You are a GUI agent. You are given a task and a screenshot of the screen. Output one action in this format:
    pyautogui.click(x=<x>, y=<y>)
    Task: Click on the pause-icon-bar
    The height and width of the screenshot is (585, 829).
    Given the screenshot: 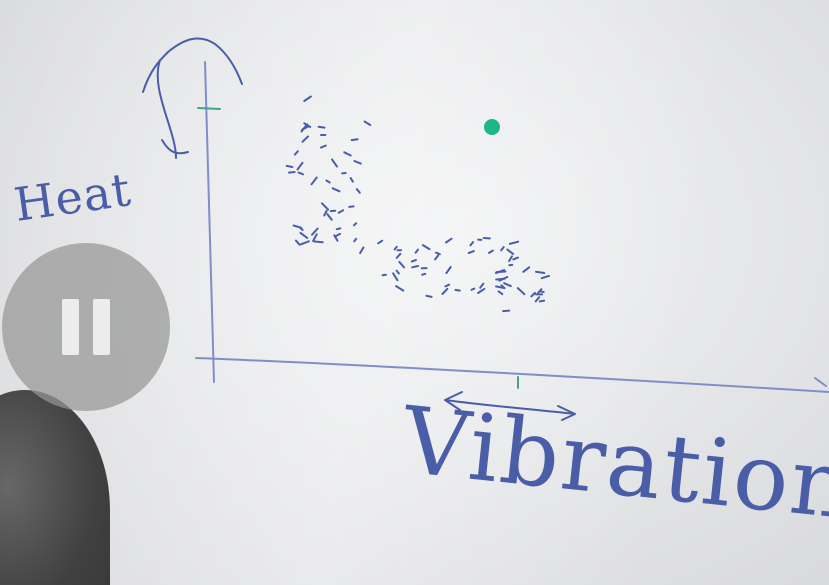 What is the action you would take?
    pyautogui.click(x=101, y=327)
    